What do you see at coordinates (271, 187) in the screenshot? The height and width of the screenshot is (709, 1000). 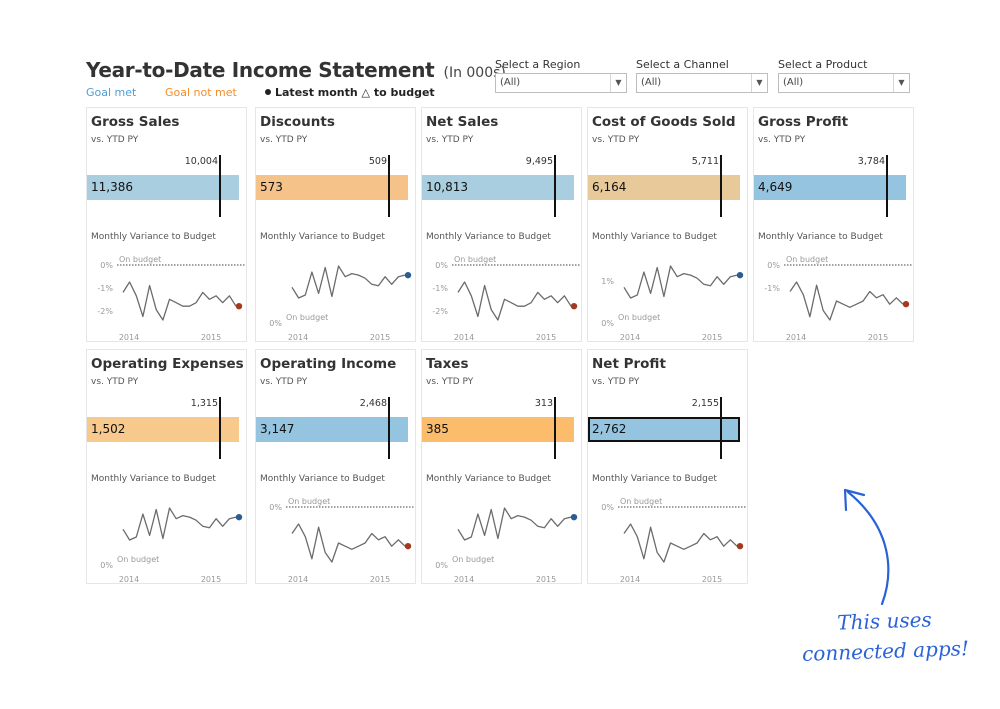 I see `ytd-value: 573` at bounding box center [271, 187].